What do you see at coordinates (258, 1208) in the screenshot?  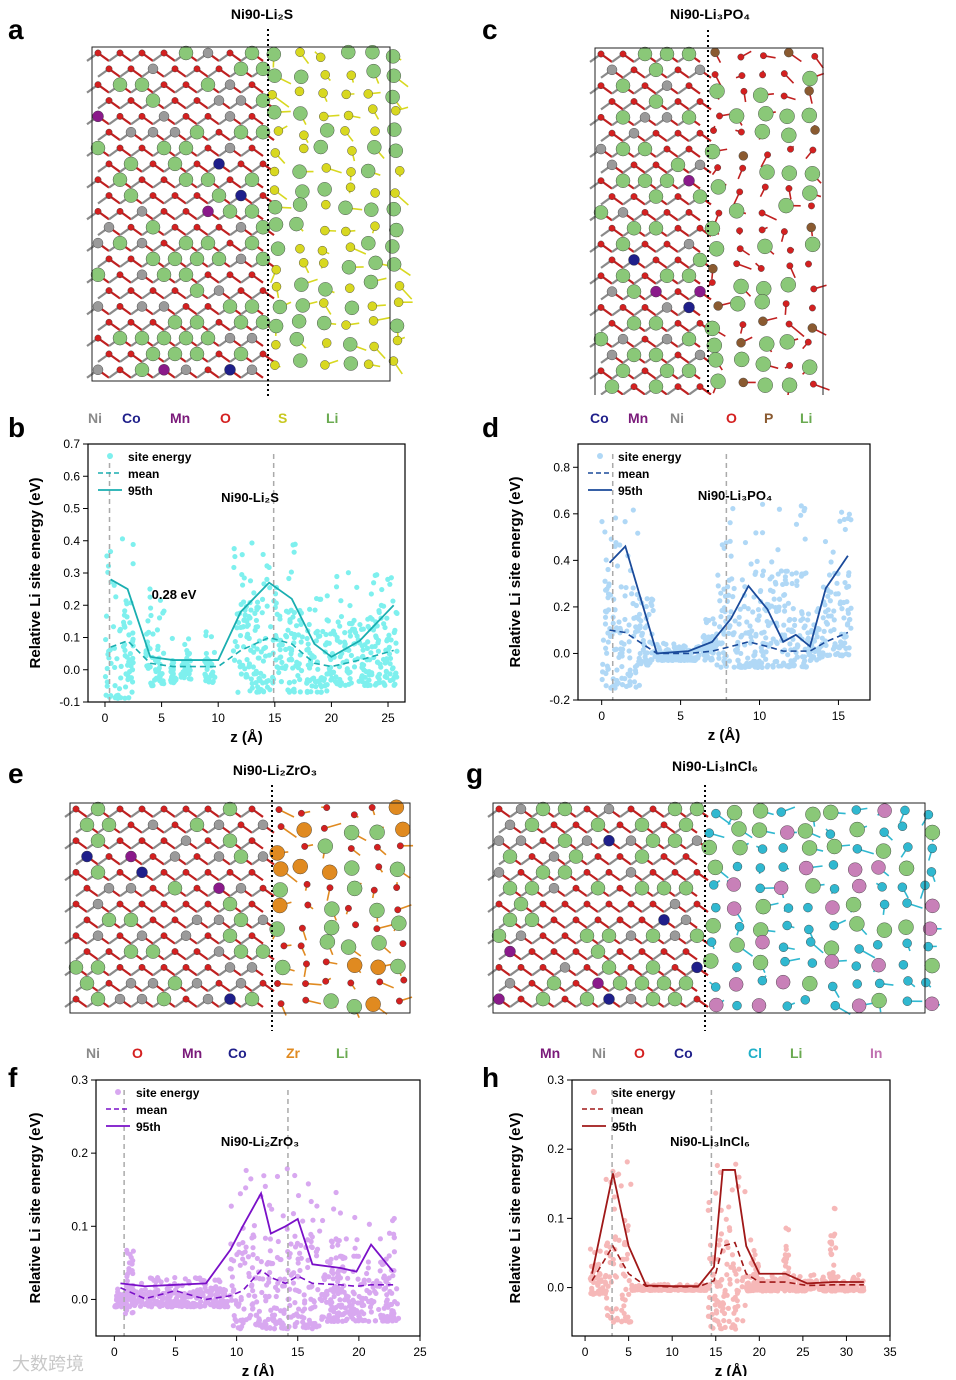 I see `plot-frame` at bounding box center [258, 1208].